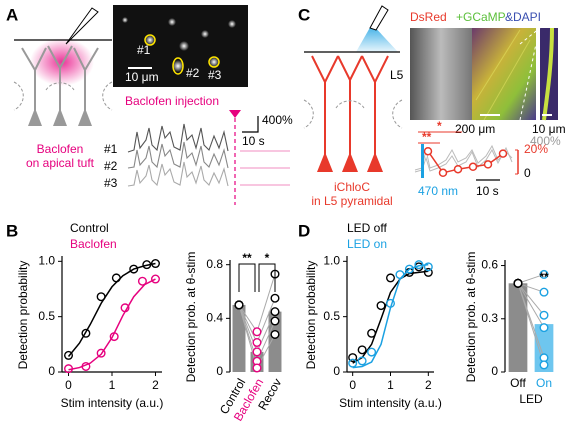  I want to click on schematic-a, so click(63, 66).